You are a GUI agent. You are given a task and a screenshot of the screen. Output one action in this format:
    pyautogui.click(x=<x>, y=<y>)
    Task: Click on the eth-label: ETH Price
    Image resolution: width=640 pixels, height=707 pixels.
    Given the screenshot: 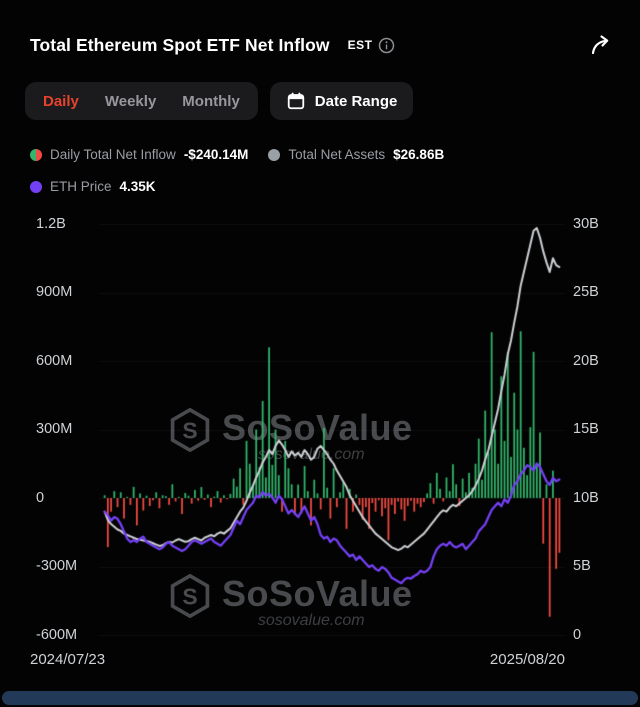 What is the action you would take?
    pyautogui.click(x=81, y=186)
    